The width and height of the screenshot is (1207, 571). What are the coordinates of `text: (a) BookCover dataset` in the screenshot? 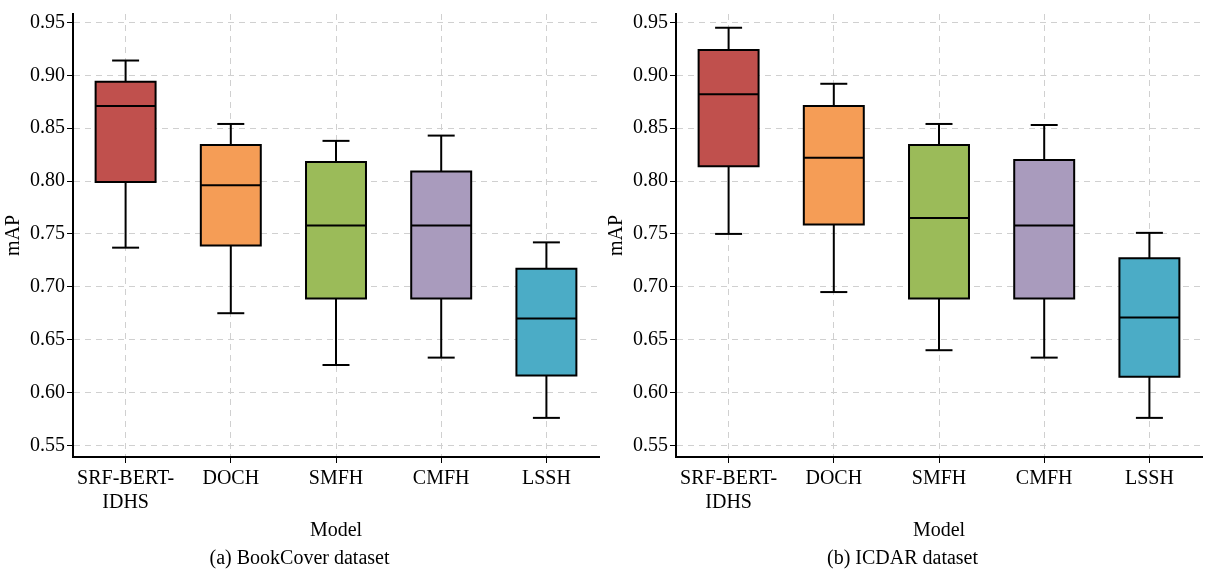 It's located at (299, 558).